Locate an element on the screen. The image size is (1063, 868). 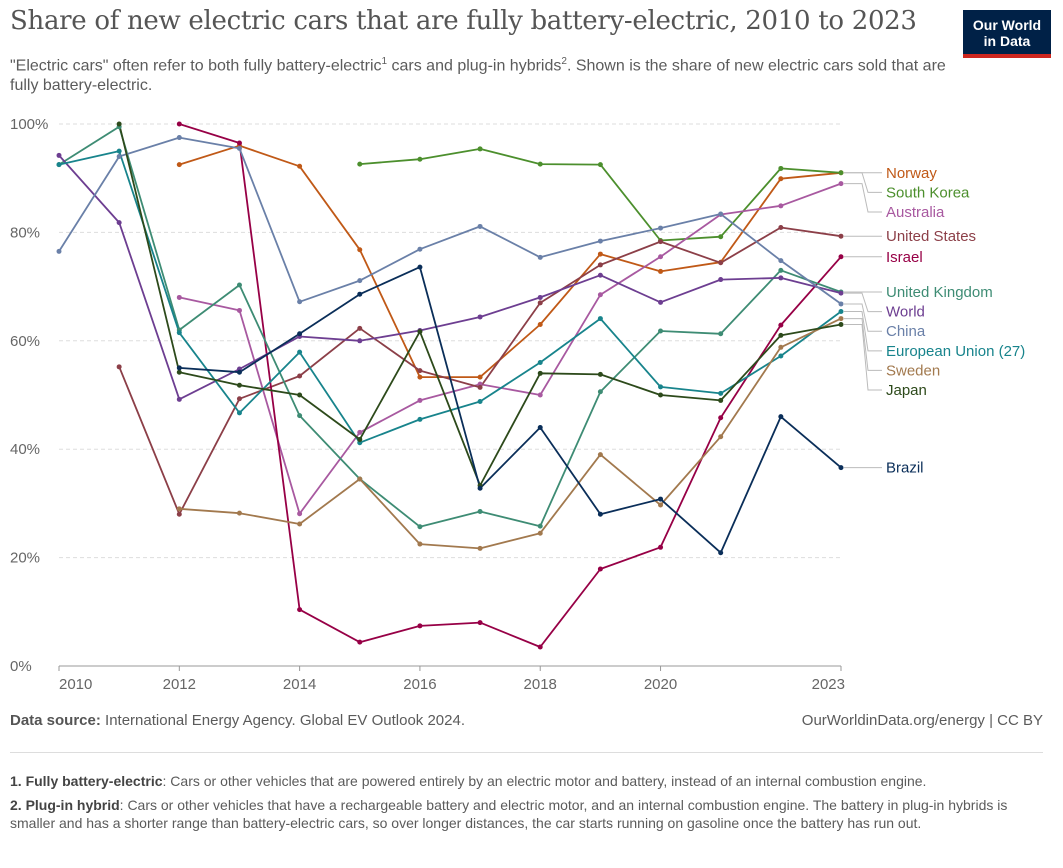
series-label-israel: Israel is located at coordinates (904, 257).